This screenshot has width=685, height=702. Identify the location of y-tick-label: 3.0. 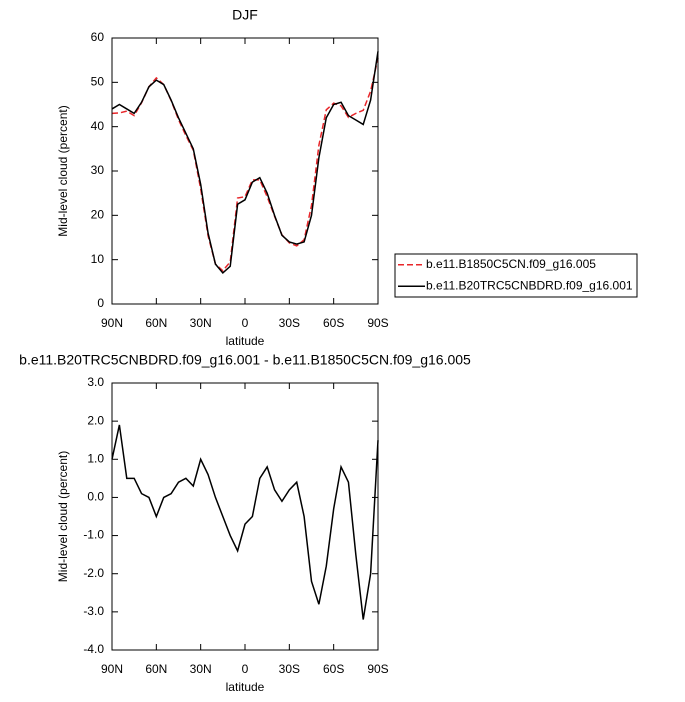
(95, 382).